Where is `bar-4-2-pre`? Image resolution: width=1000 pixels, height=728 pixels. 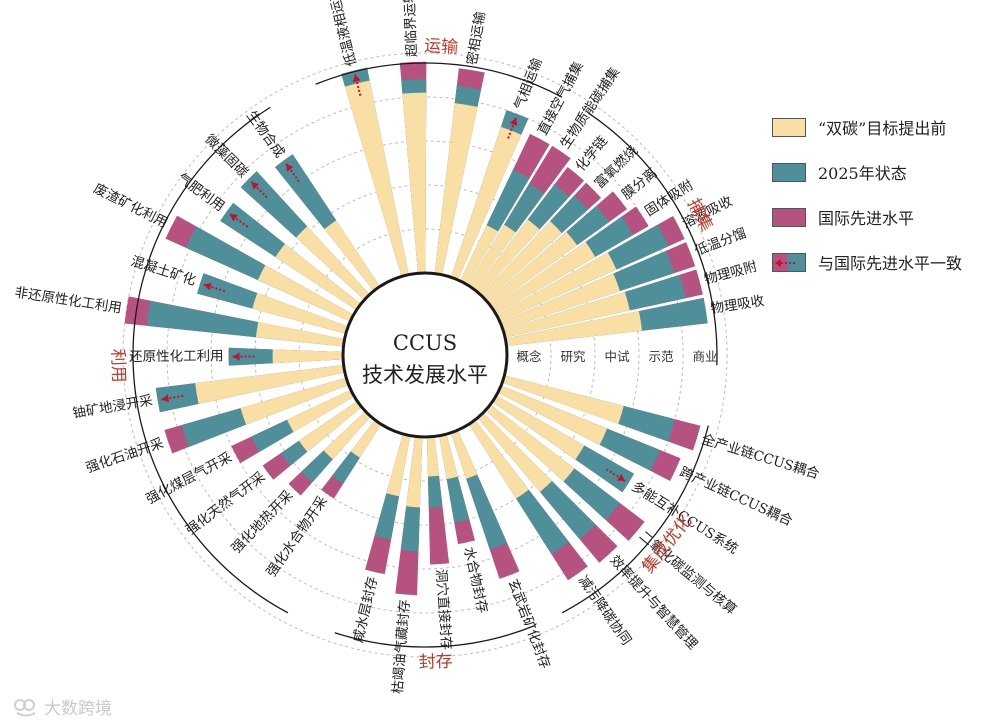 bar-4-2-pre is located at coordinates (330, 426).